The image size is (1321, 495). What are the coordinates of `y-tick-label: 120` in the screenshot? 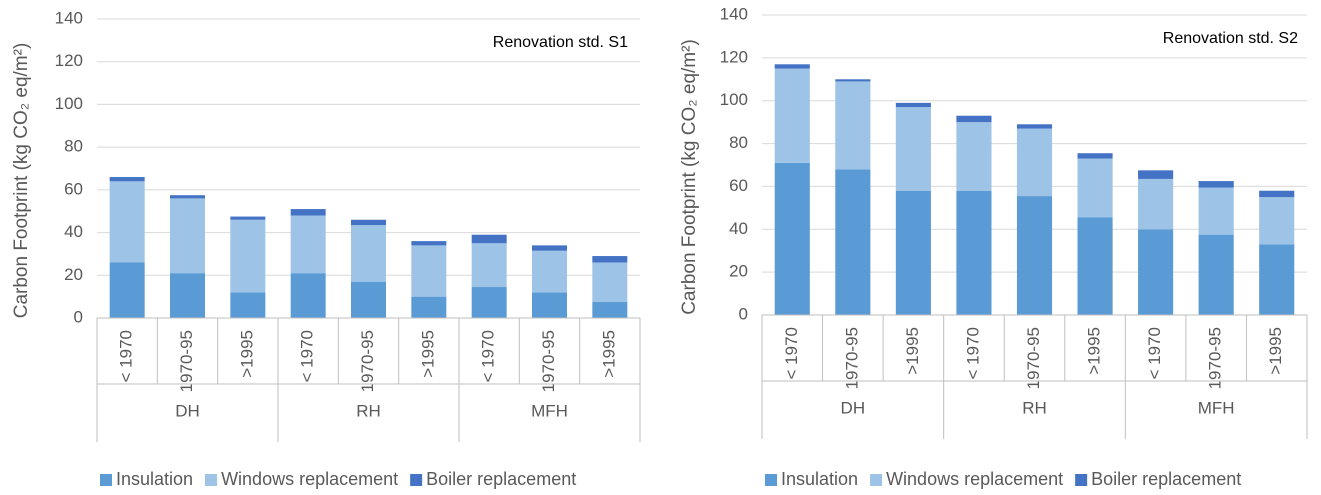 It's located at (69, 60).